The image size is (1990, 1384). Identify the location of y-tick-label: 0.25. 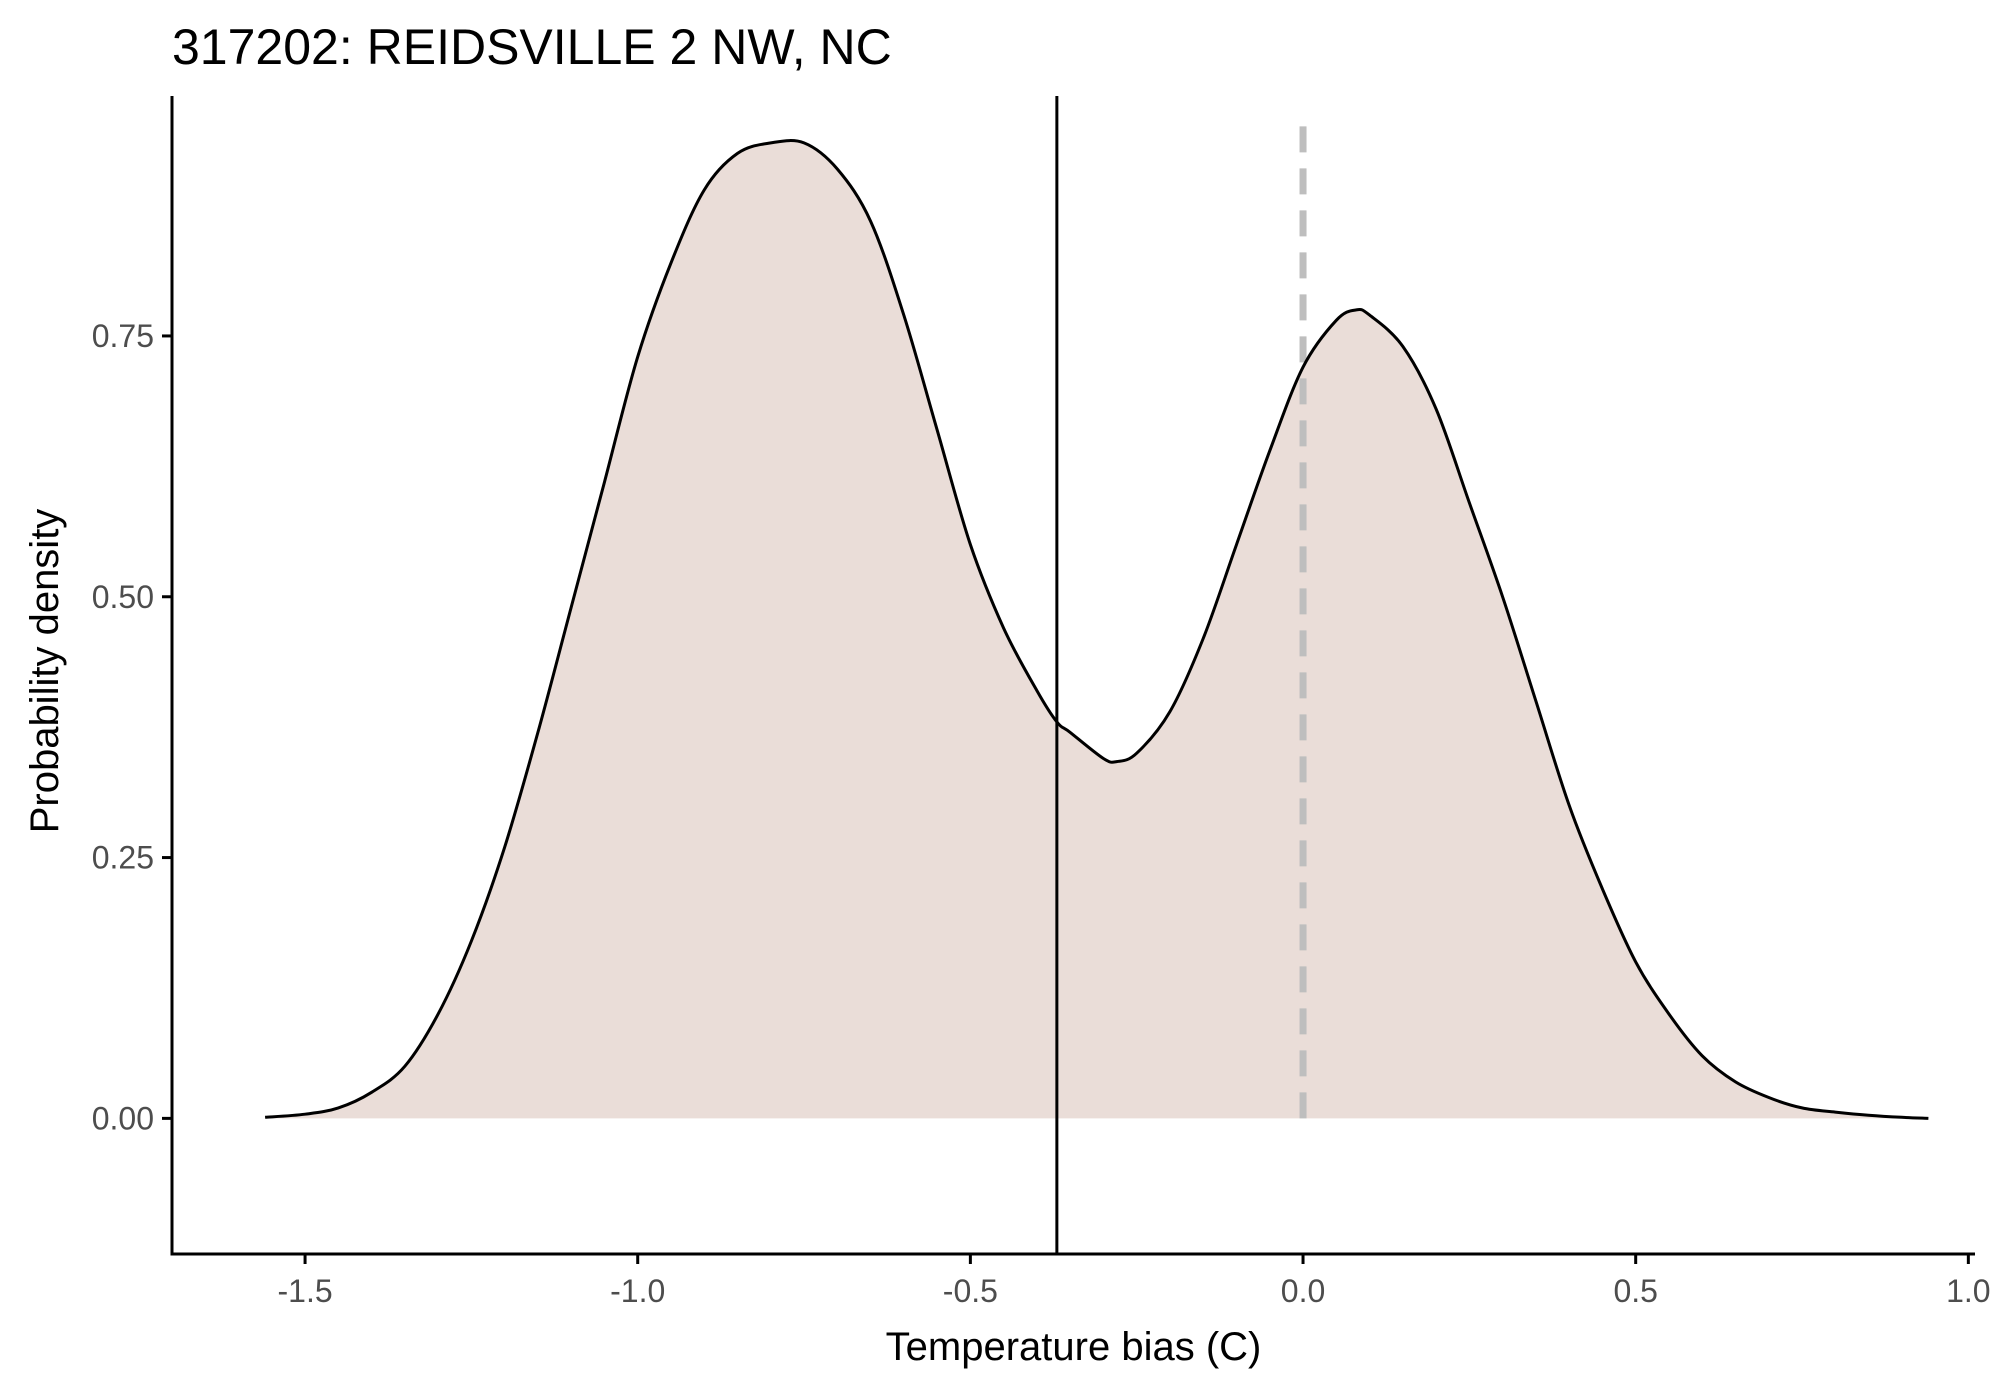
(123, 858).